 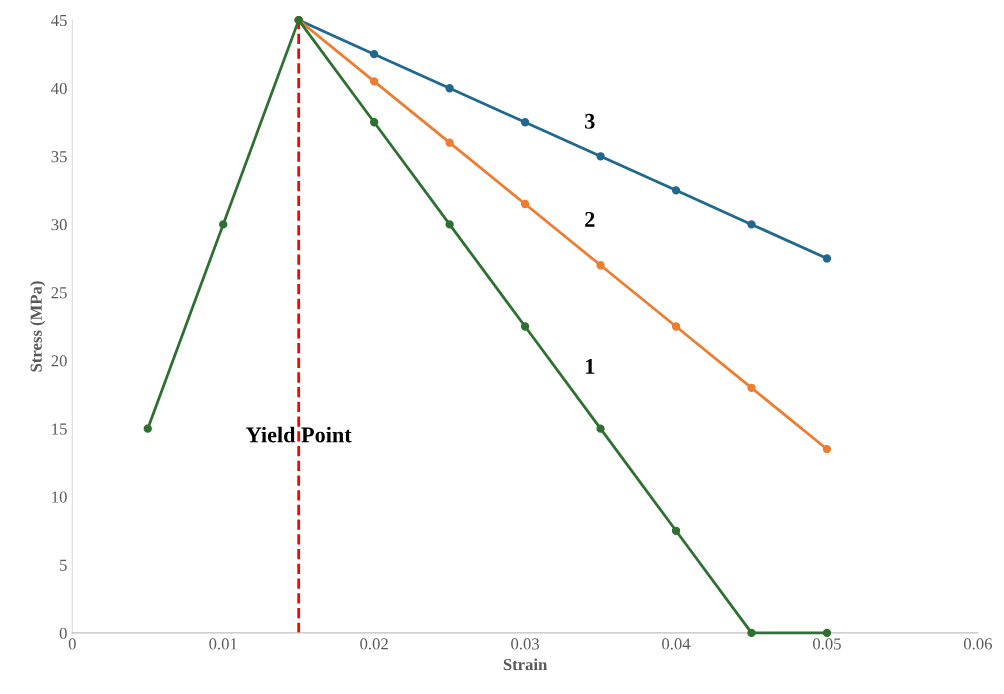 I want to click on series-label: 3, so click(x=590, y=121).